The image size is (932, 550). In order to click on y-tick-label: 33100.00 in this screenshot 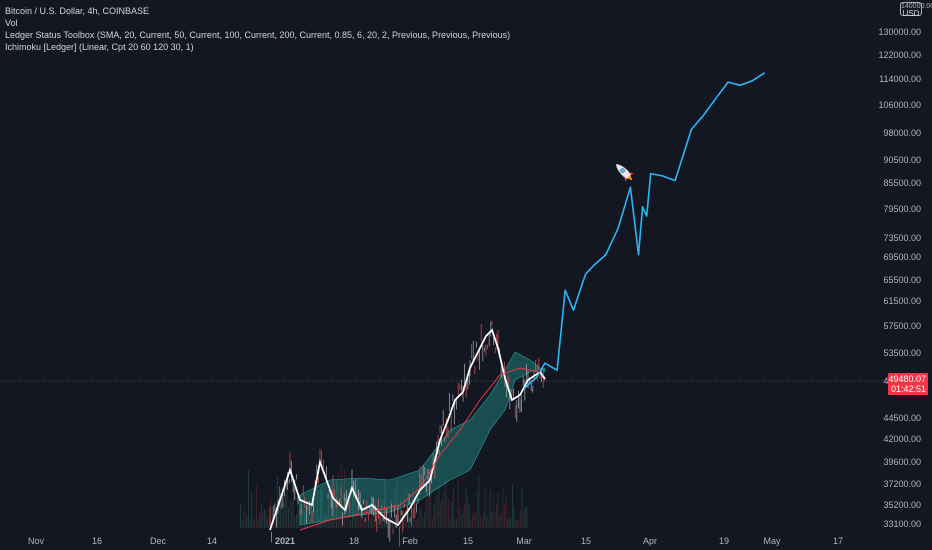, I will do `click(902, 524)`.